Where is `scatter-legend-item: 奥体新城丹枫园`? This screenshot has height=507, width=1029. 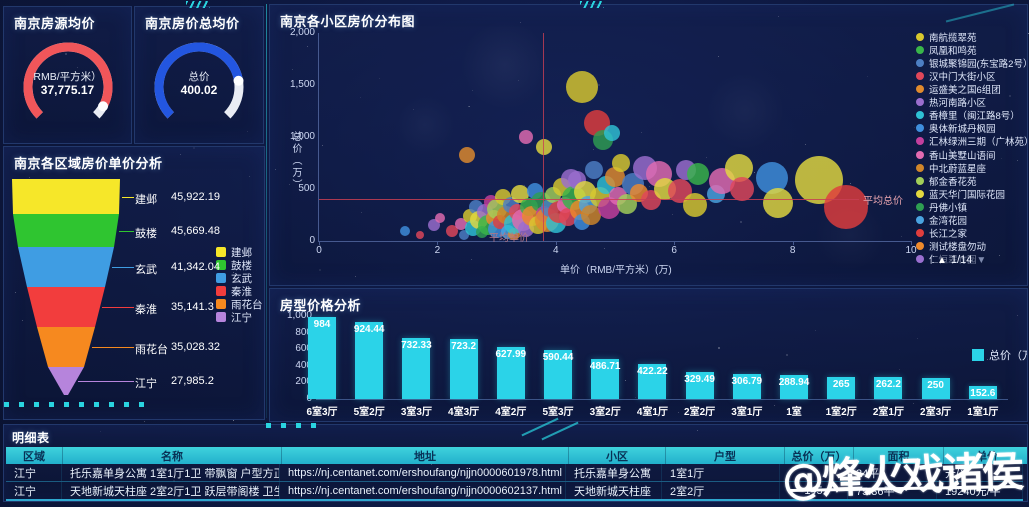
scatter-legend-item: 奥体新城丹枫园 is located at coordinates (956, 128).